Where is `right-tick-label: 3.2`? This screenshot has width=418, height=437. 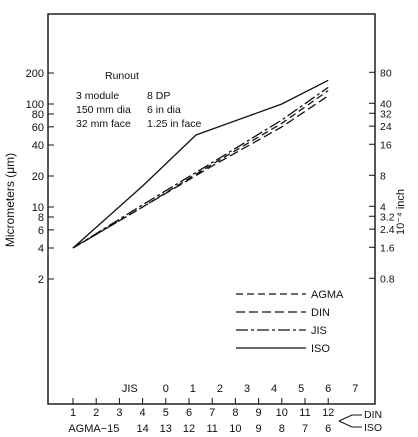
right-tick-label: 3.2 is located at coordinates (387, 217).